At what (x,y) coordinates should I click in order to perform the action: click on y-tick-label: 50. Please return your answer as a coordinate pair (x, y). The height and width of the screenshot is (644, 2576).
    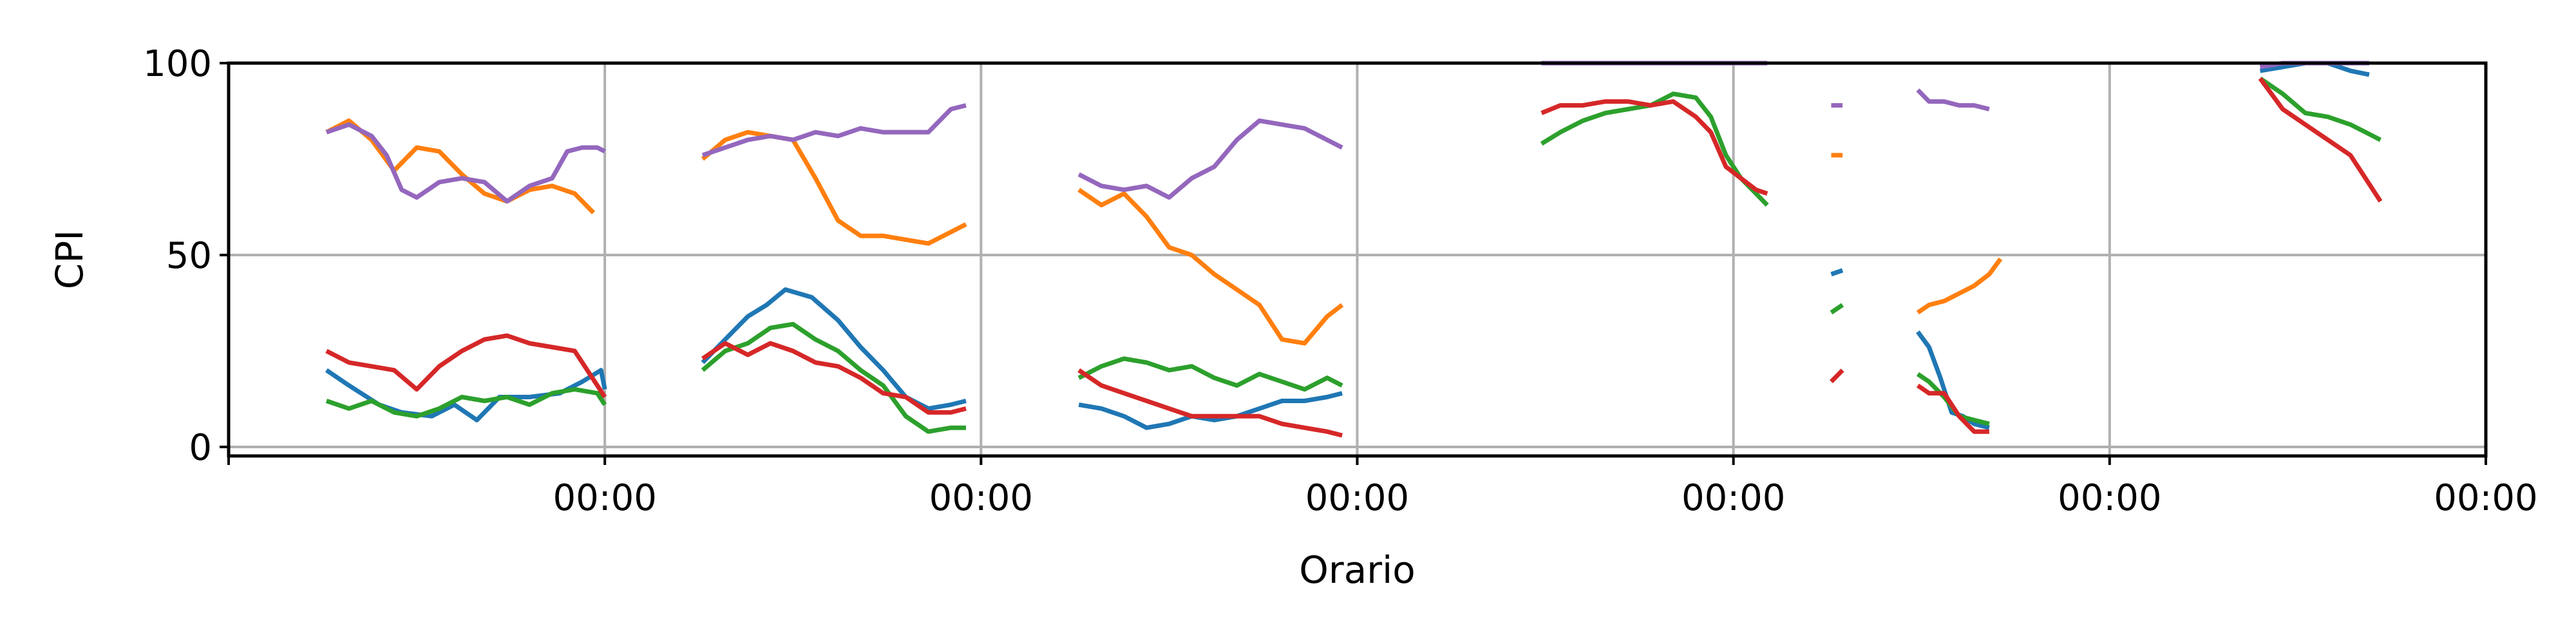
    Looking at the image, I should click on (189, 256).